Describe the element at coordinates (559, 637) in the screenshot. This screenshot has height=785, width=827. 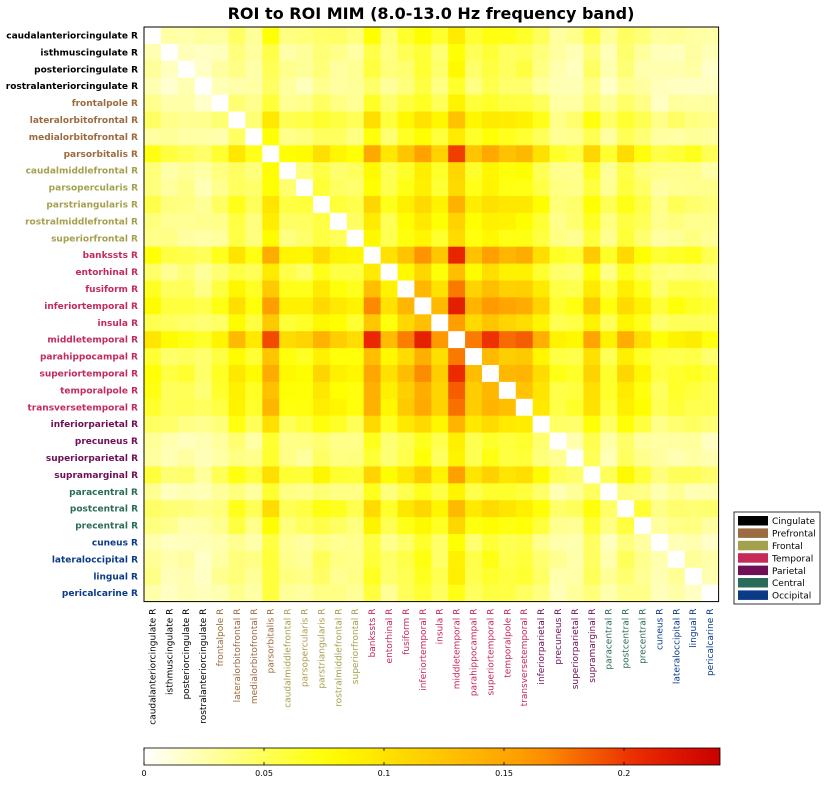
I see `column-label: precuneus R` at that location.